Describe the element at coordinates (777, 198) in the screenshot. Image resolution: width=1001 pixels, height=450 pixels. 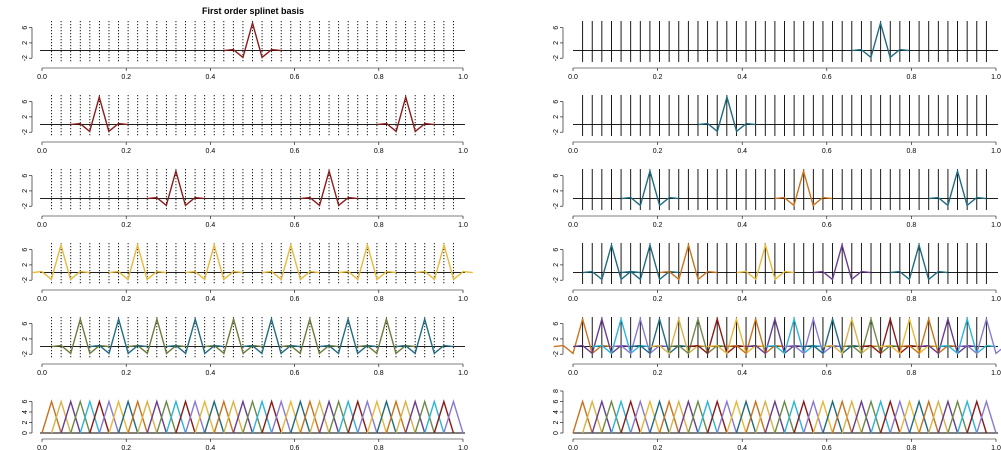
I see `panel-right-3: -2 2 6 0.0 0.2 0.4 0.6 0.8 1.0` at that location.